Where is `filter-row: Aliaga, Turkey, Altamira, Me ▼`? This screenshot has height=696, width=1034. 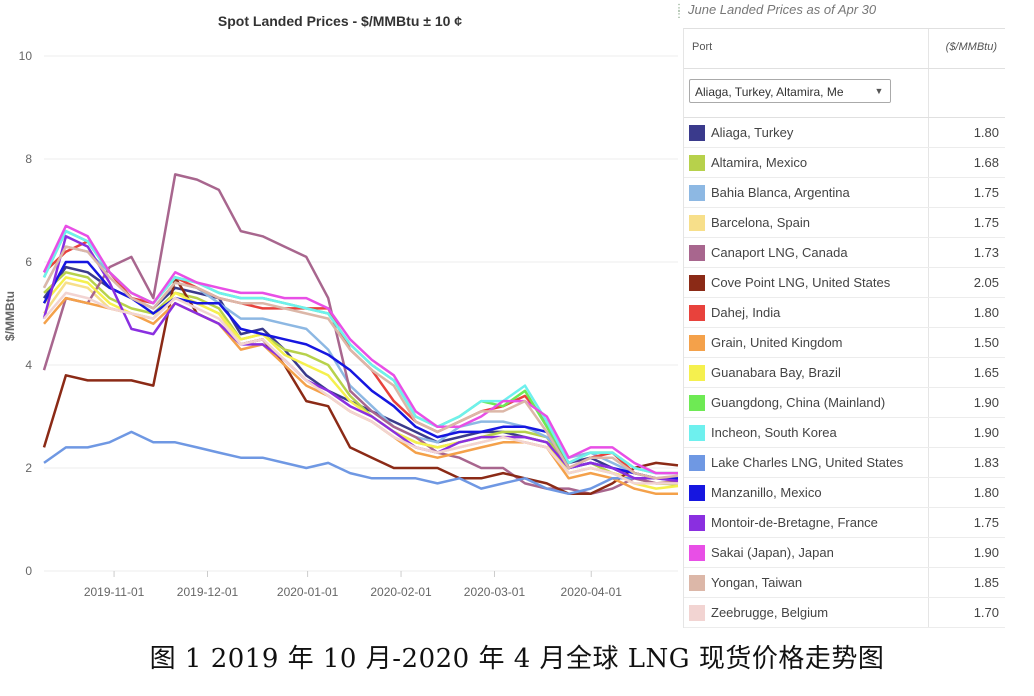
filter-row: Aliaga, Turkey, Altamira, Me ▼ is located at coordinates (844, 93).